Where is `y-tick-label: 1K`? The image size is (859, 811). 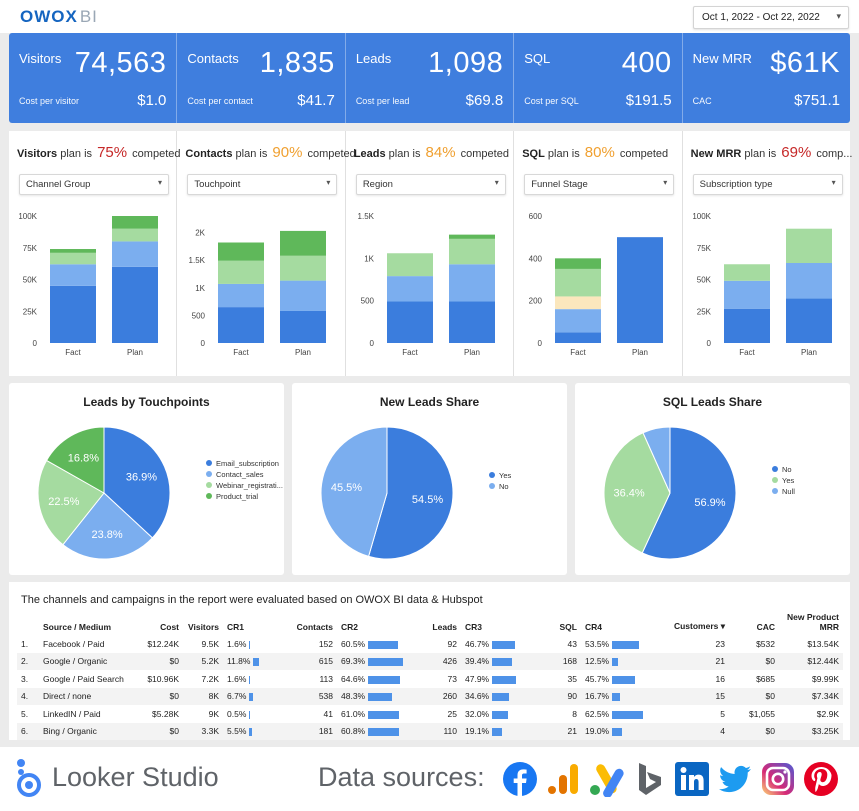 y-tick-label: 1K is located at coordinates (201, 288).